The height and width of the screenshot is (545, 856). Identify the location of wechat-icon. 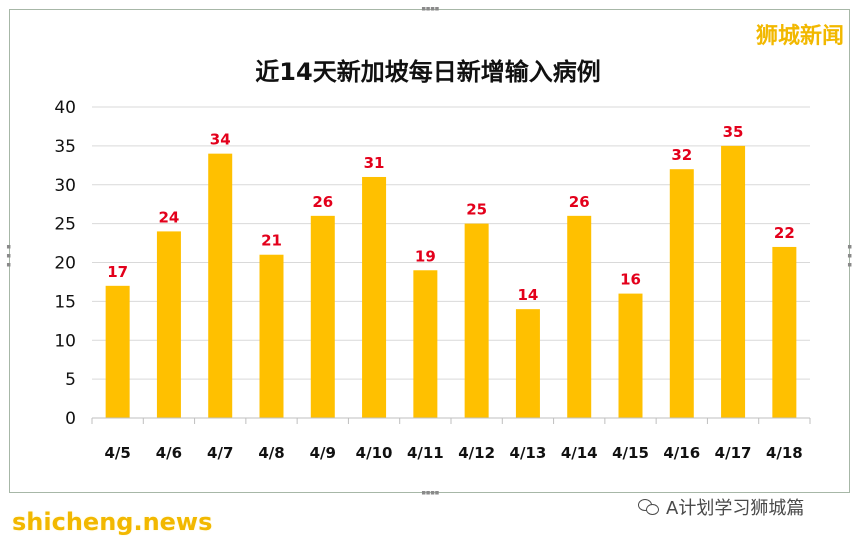
(649, 507).